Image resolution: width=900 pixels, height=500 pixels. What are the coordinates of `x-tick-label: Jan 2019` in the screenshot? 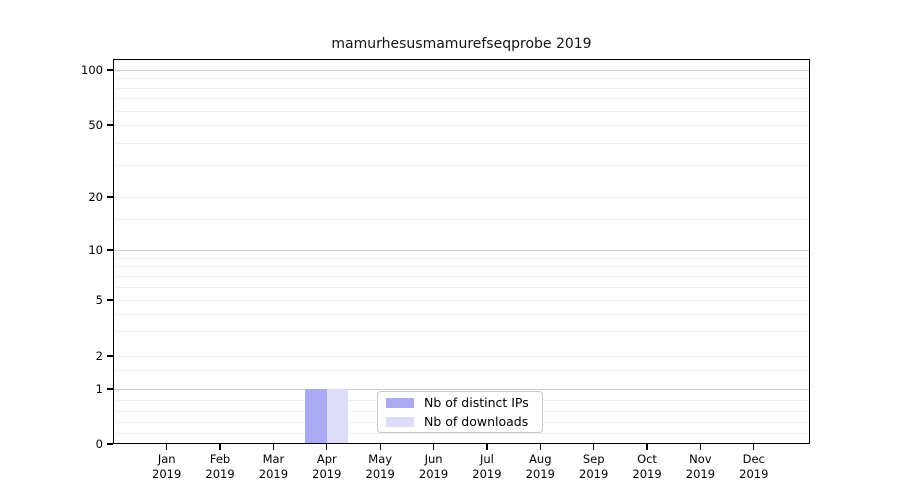 It's located at (167, 466).